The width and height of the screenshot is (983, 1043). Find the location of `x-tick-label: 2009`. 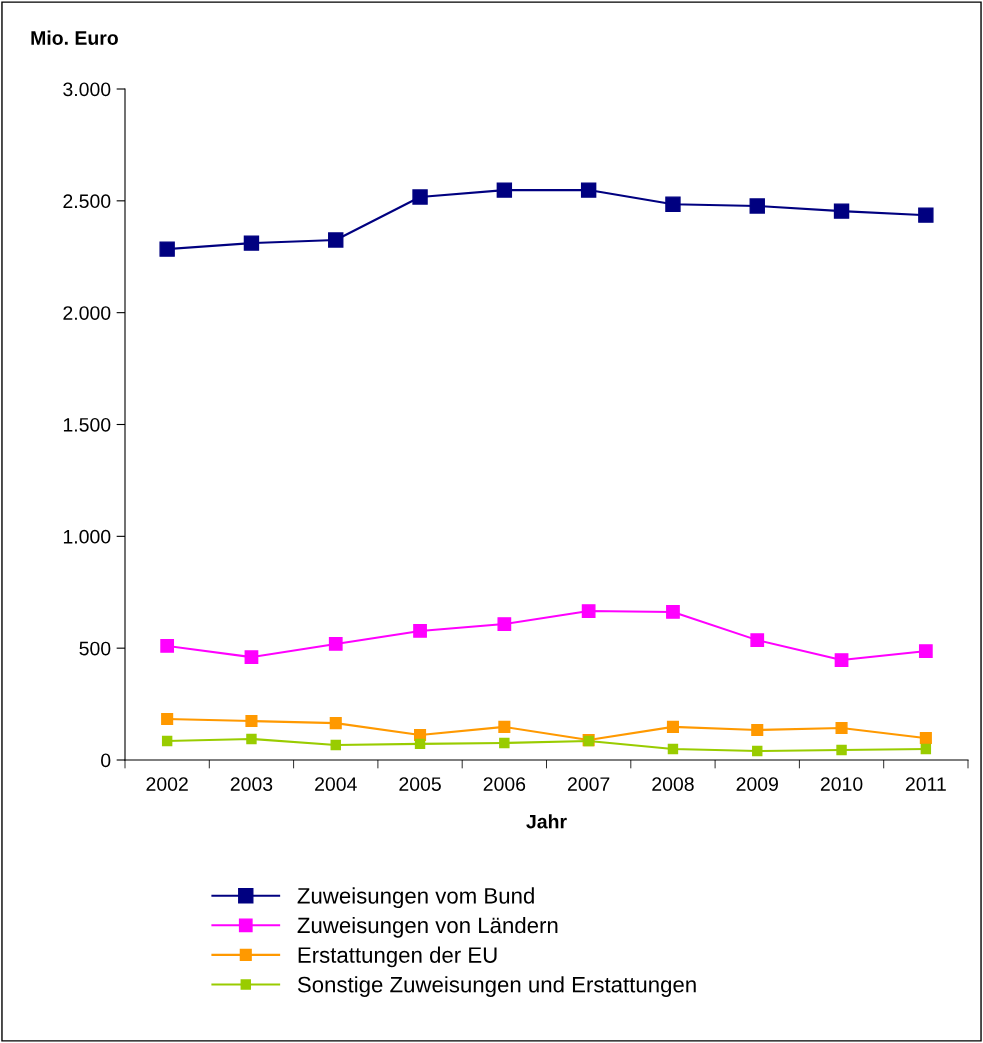

x-tick-label: 2009 is located at coordinates (757, 784).